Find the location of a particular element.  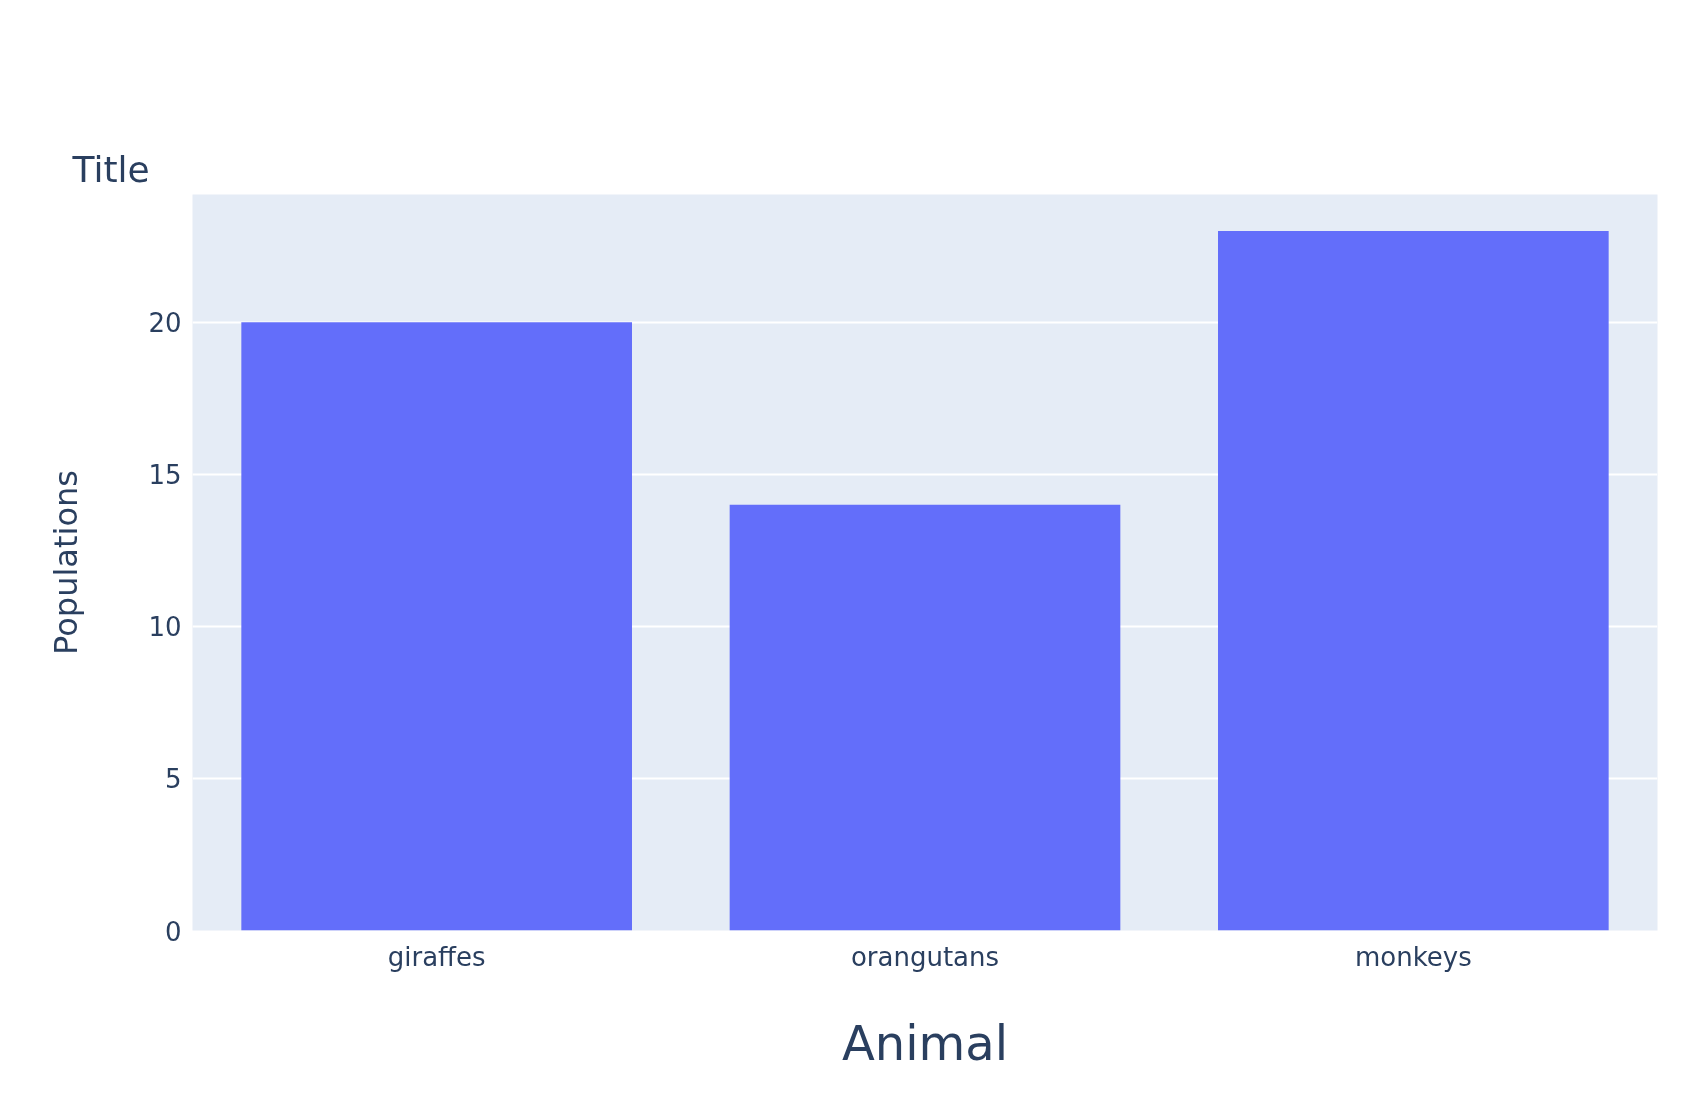

x-axis-title: Animal is located at coordinates (925, 1042).